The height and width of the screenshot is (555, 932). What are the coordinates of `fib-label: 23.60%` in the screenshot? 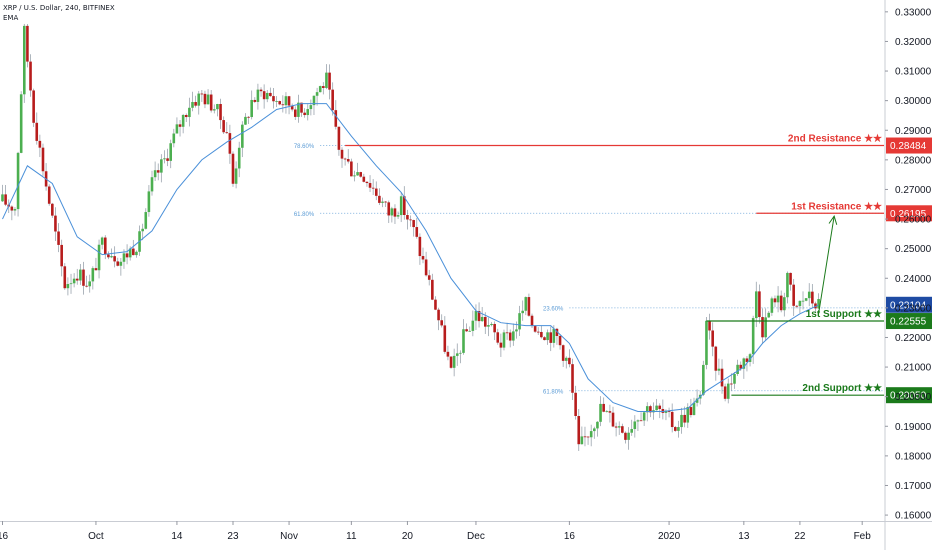 It's located at (553, 309).